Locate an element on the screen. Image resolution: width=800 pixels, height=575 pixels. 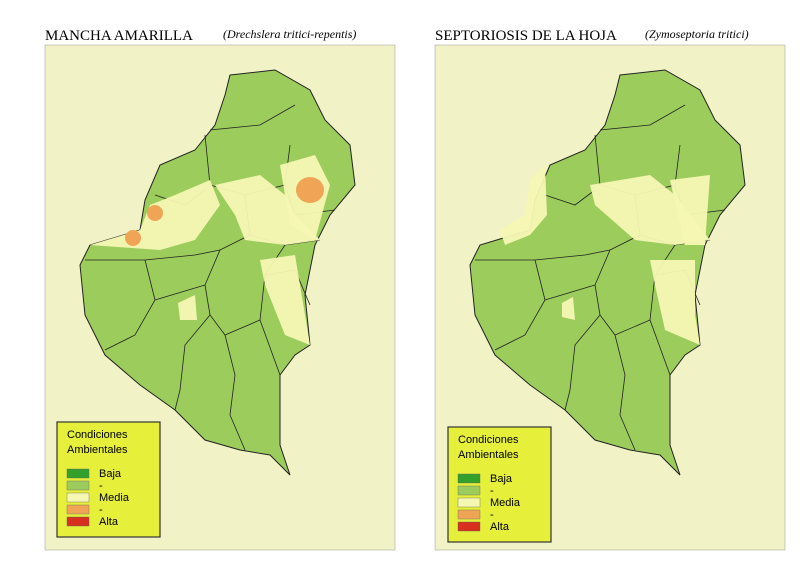
panel-subtitle: (Drechslera tritici-repentis) is located at coordinates (289, 34).